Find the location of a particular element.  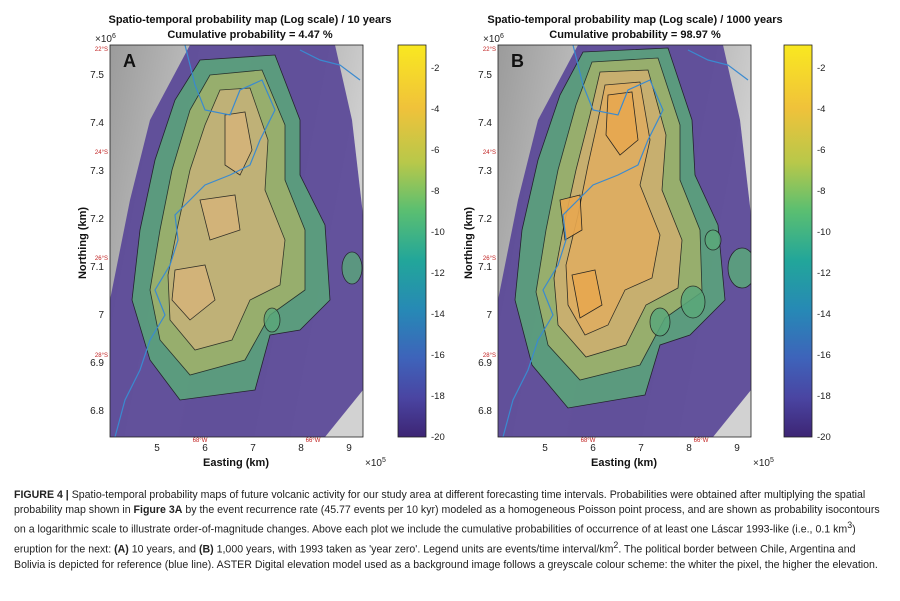

cb-a-tick-m12: -12 is located at coordinates (438, 273).